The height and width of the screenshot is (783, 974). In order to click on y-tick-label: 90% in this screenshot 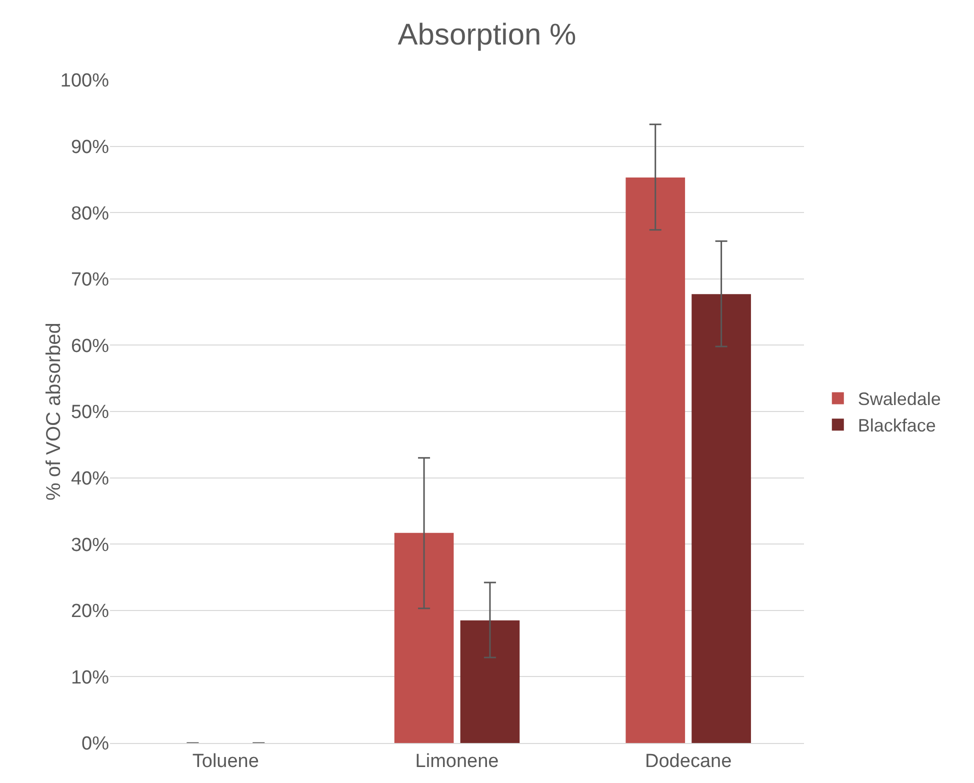, I will do `click(90, 147)`.